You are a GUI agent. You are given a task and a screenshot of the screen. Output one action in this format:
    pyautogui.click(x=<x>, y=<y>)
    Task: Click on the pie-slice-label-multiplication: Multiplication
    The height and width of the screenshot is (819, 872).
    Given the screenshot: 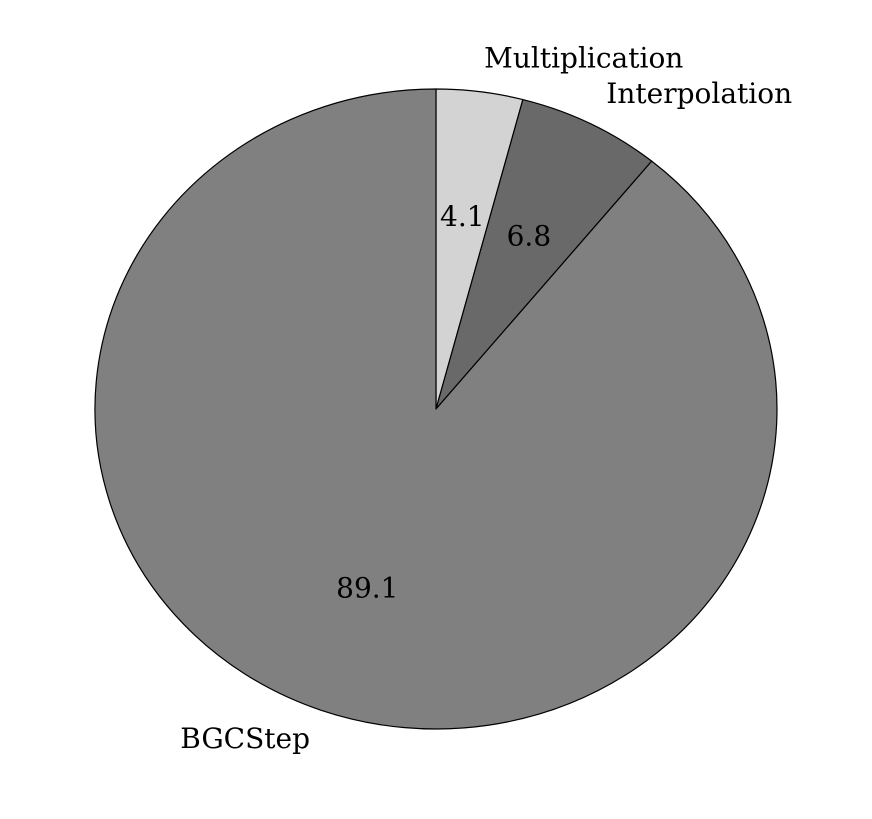 What is the action you would take?
    pyautogui.click(x=583, y=57)
    